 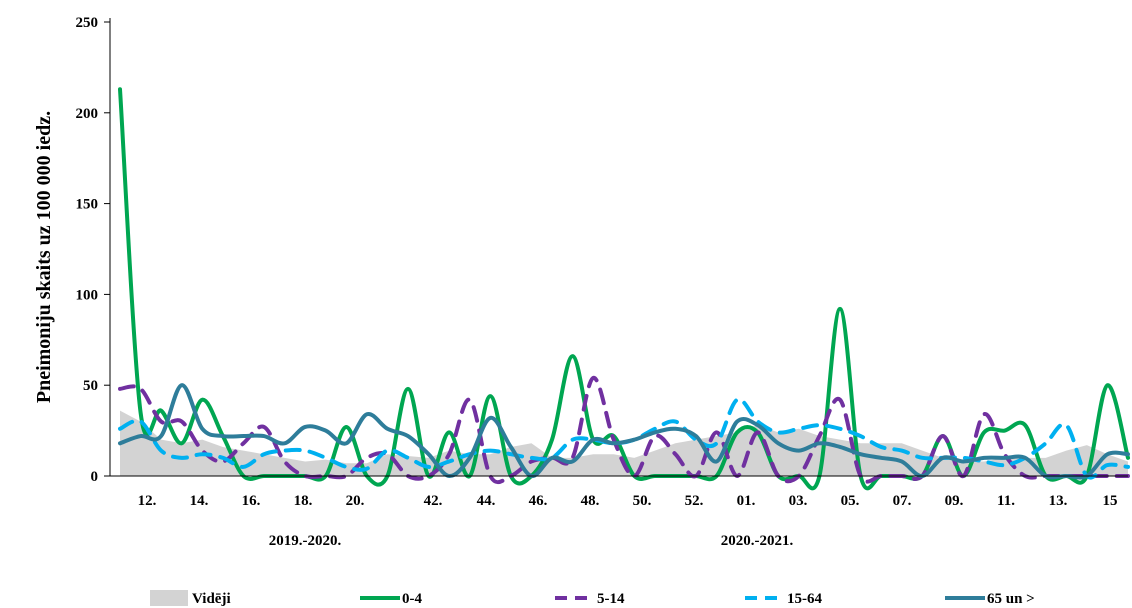 I want to click on season-label-2019-2020: 2019.-2020., so click(x=305, y=541).